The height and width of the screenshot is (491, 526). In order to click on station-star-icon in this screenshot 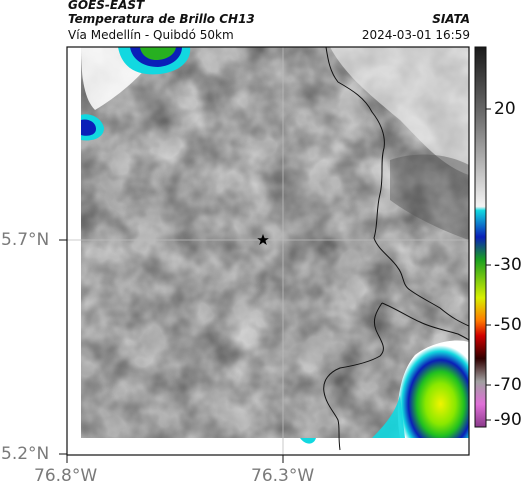, I will do `click(263, 239)`.